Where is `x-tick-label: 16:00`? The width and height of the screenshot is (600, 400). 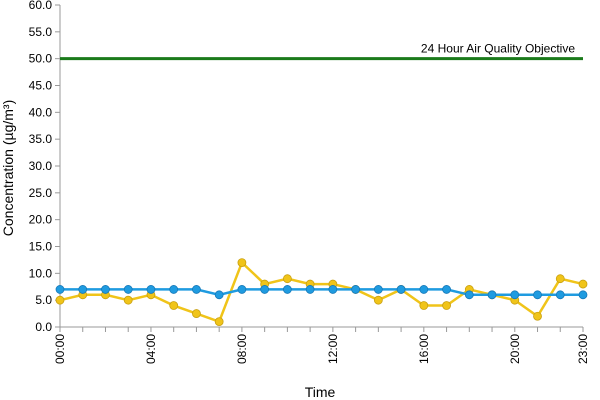 x-tick-label: 16:00 is located at coordinates (424, 349).